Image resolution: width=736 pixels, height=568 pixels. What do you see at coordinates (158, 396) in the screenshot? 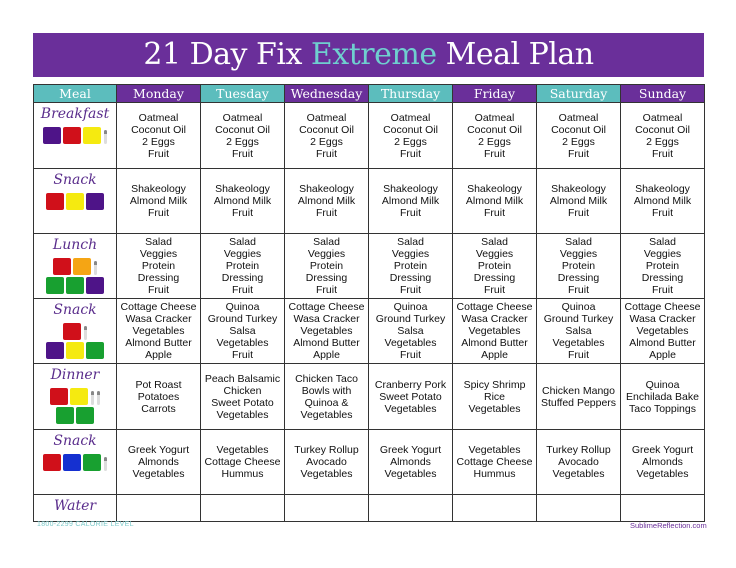
I see `food-item: Potatoes` at bounding box center [158, 396].